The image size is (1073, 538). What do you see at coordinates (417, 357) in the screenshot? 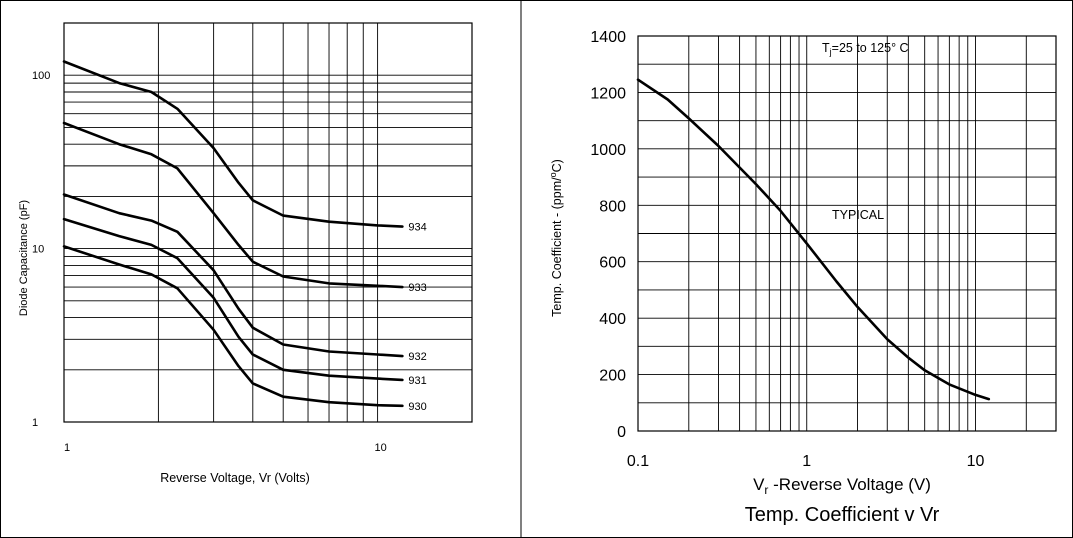
I see `capacitance-series-932-label: 932` at bounding box center [417, 357].